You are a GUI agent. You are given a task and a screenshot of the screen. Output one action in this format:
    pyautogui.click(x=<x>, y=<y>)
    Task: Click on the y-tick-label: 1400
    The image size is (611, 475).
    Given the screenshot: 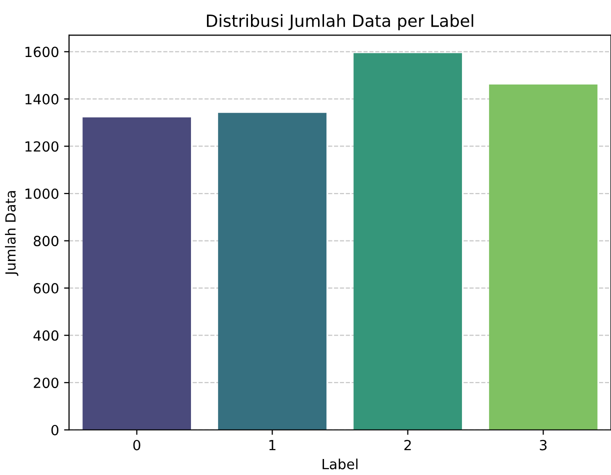 What is the action you would take?
    pyautogui.click(x=42, y=99)
    